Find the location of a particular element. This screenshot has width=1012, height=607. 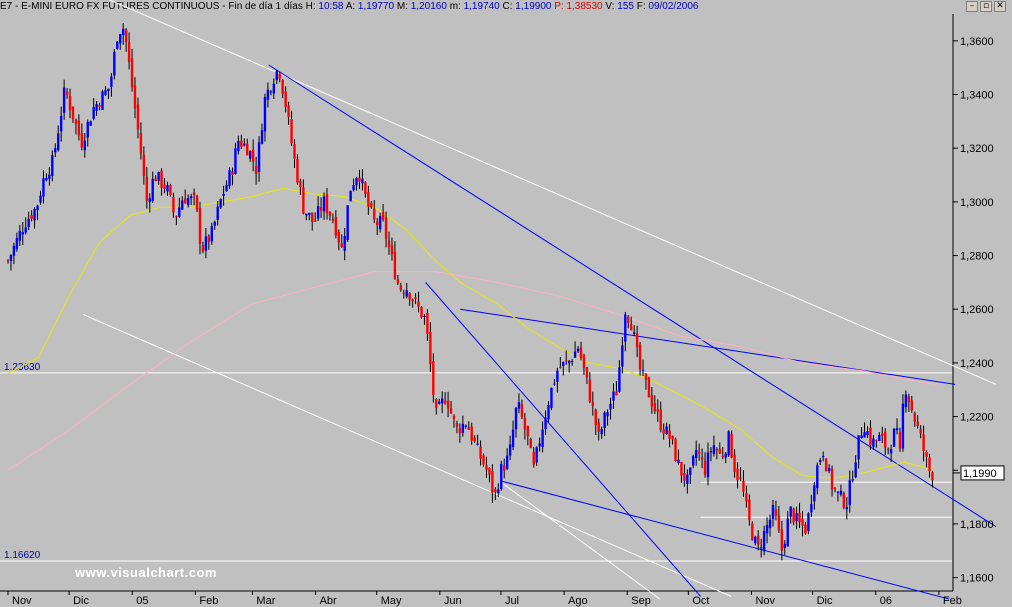

x-tick-label: May is located at coordinates (391, 601).